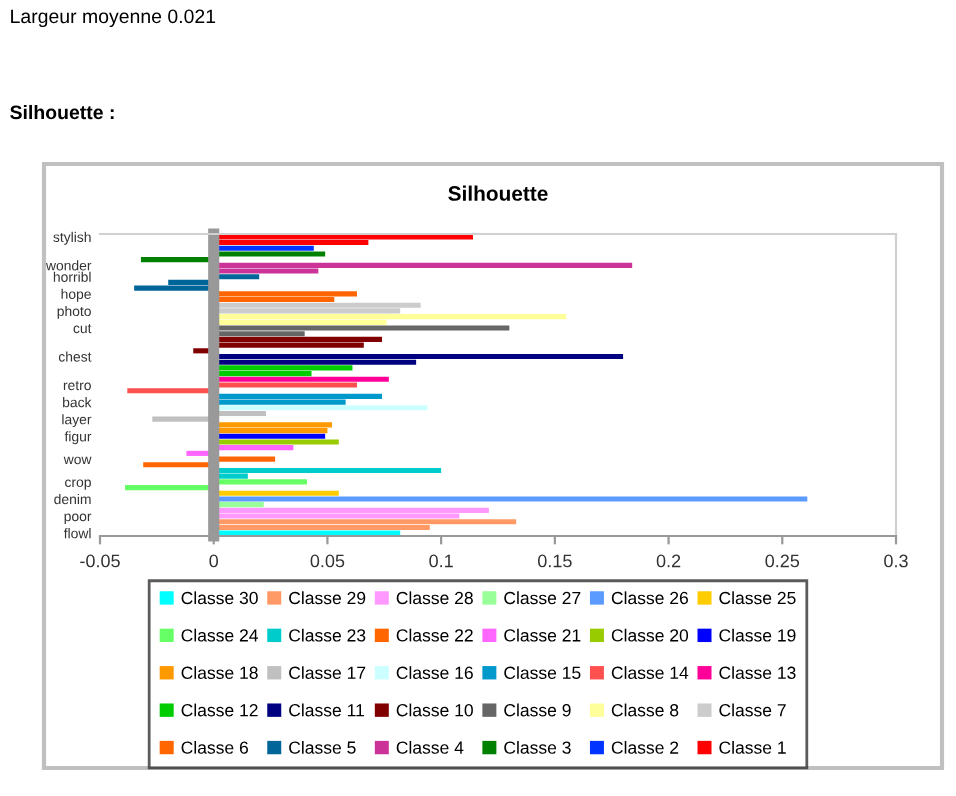 The width and height of the screenshot is (956, 796). I want to click on legend-label: Classe 14, so click(650, 673).